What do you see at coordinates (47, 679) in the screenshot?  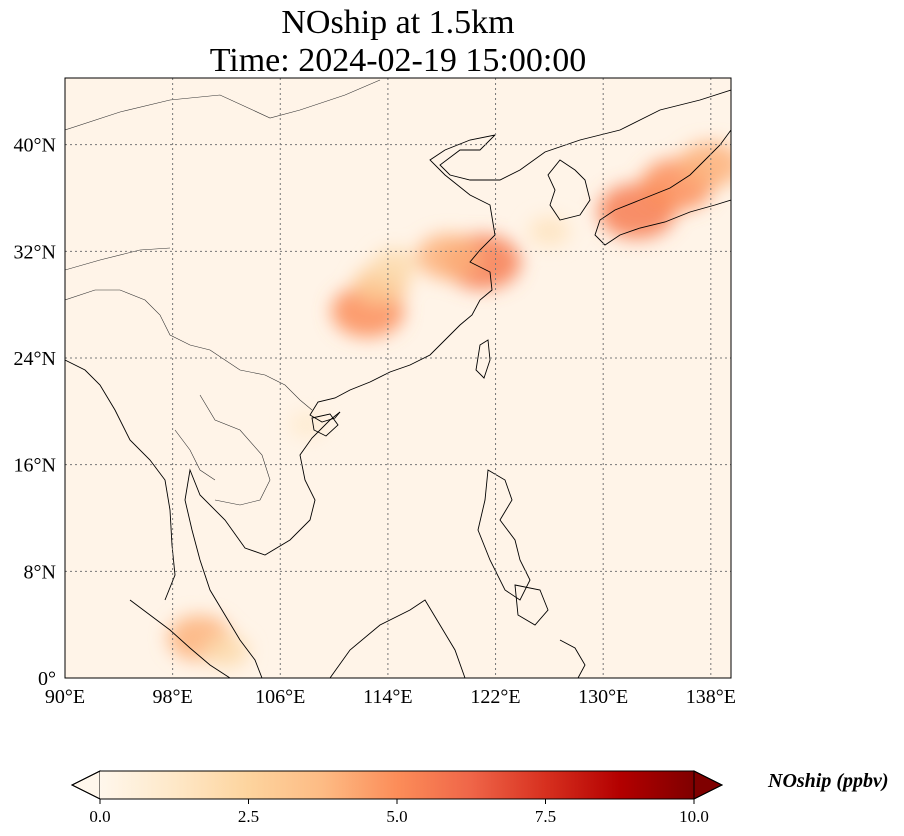 I see `lat-tick-label: 0°` at bounding box center [47, 679].